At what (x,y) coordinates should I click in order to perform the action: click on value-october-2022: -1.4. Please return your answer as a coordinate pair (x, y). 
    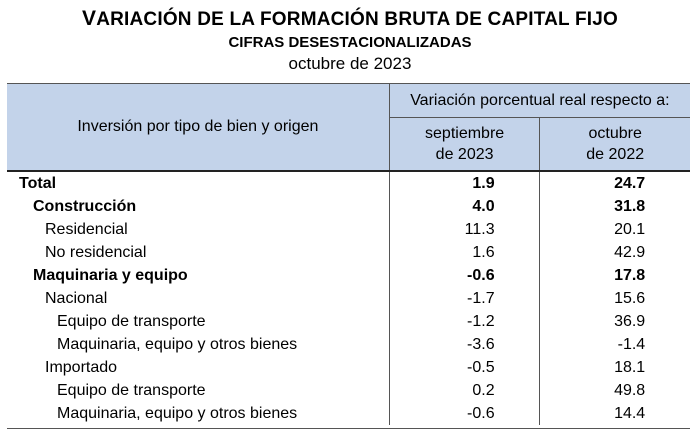
    Looking at the image, I should click on (615, 344).